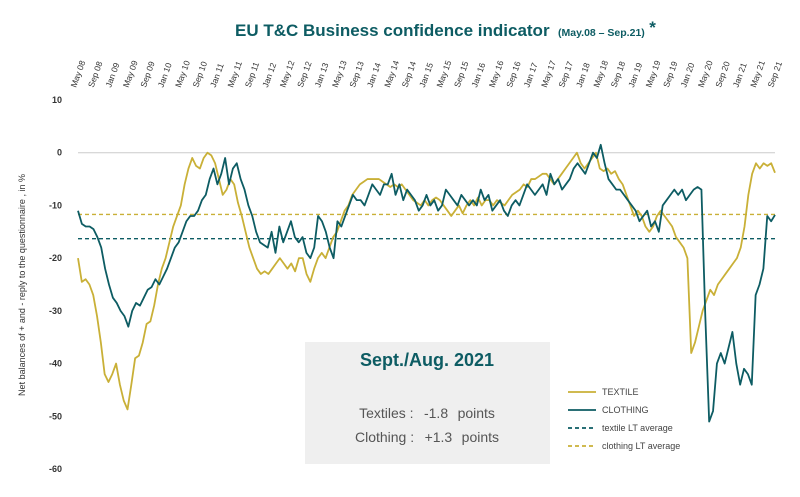 The width and height of the screenshot is (800, 497). What do you see at coordinates (565, 74) in the screenshot?
I see `x-tick-label: Sep 17` at bounding box center [565, 74].